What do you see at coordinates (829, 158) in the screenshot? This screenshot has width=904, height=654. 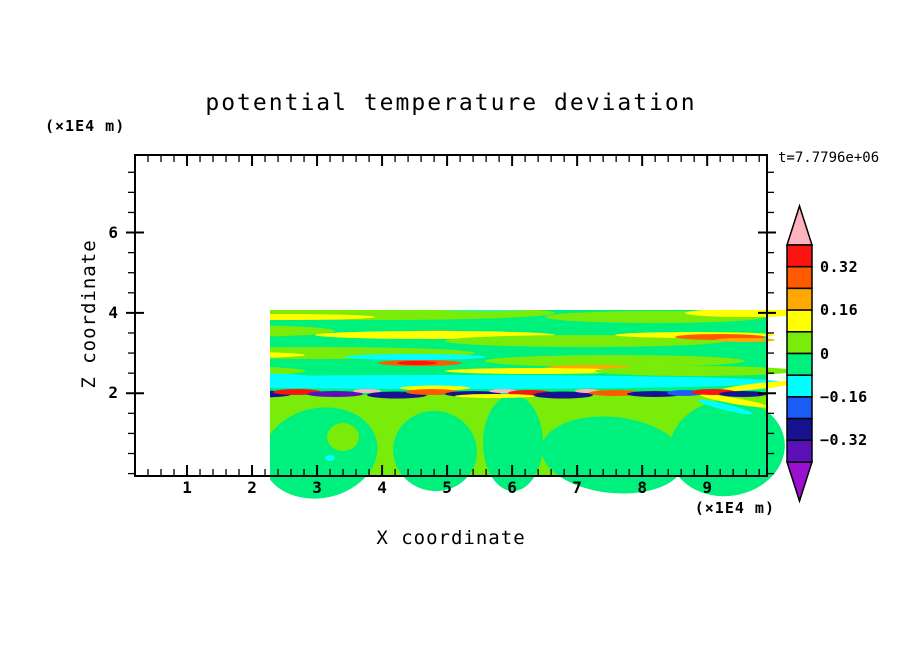 I see `timestamp-label: t=7.7796e+06` at bounding box center [829, 158].